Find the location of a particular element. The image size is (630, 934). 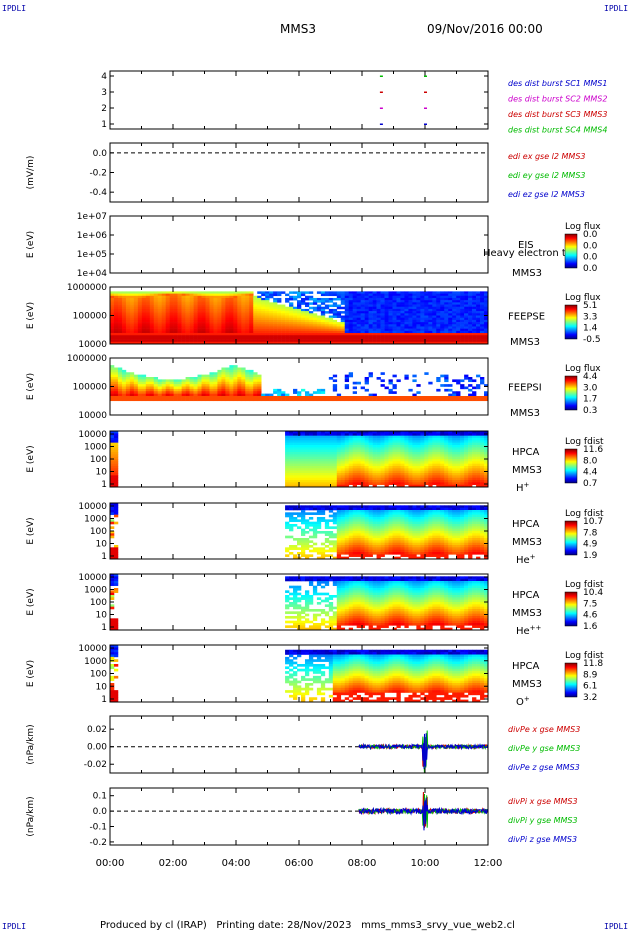

y-tick-label: 10000 is located at coordinates (92, 435).